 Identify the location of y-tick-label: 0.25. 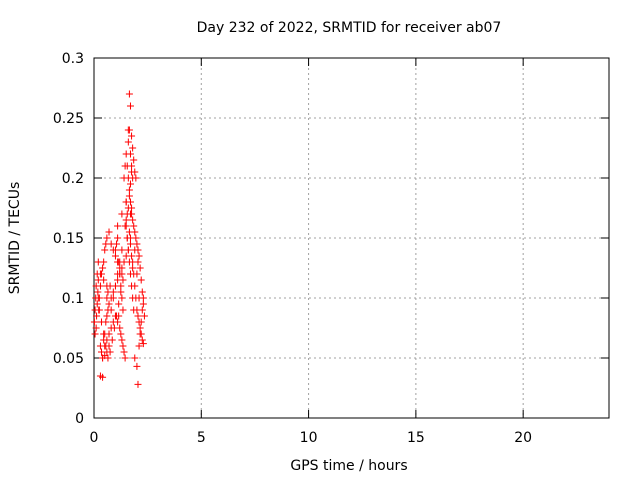
(68, 119).